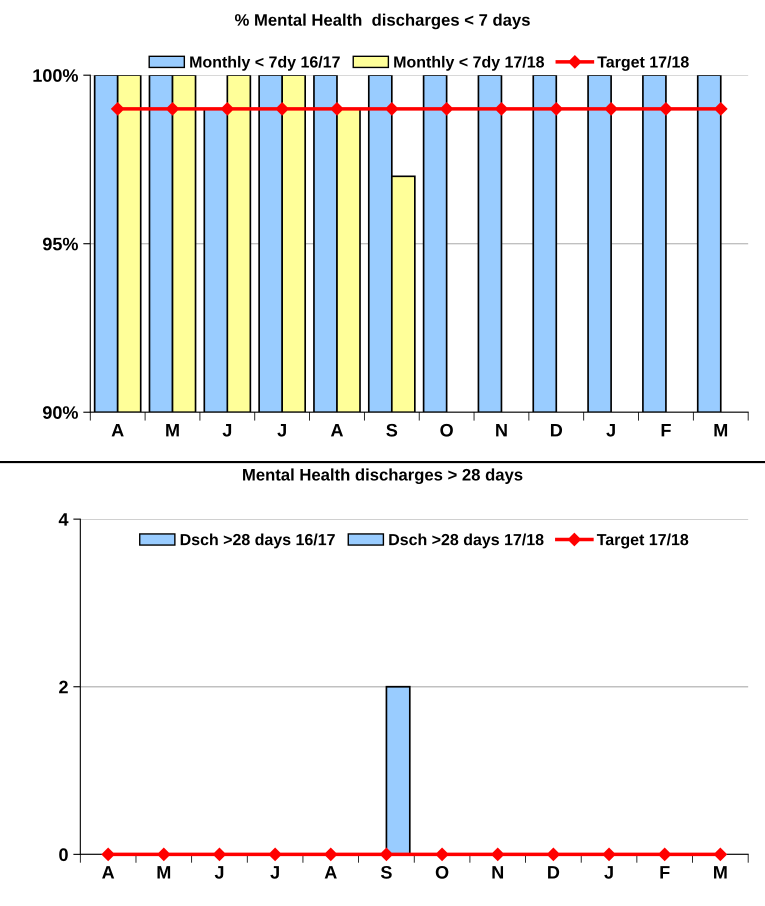 The width and height of the screenshot is (765, 906). Describe the element at coordinates (63, 855) in the screenshot. I see `y-tick-label: 0` at that location.